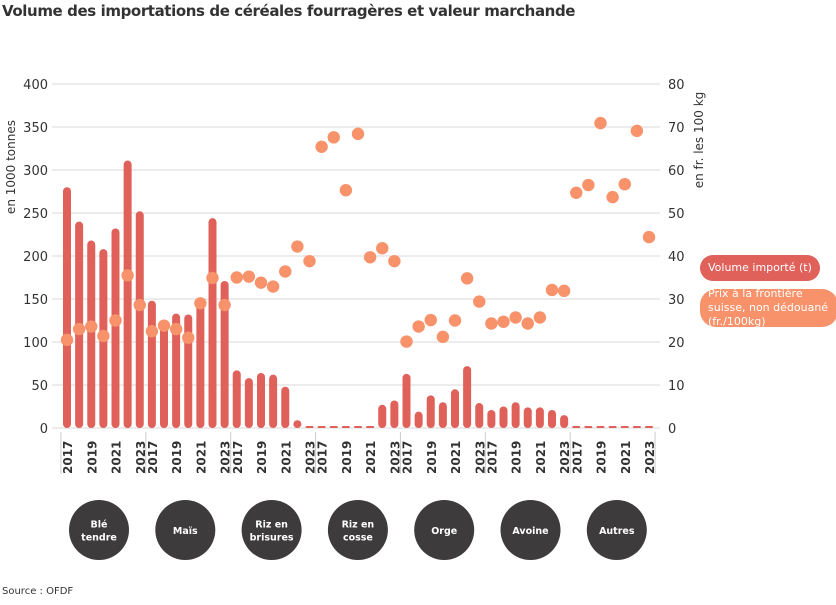  I want to click on category-label: cosse, so click(358, 538).